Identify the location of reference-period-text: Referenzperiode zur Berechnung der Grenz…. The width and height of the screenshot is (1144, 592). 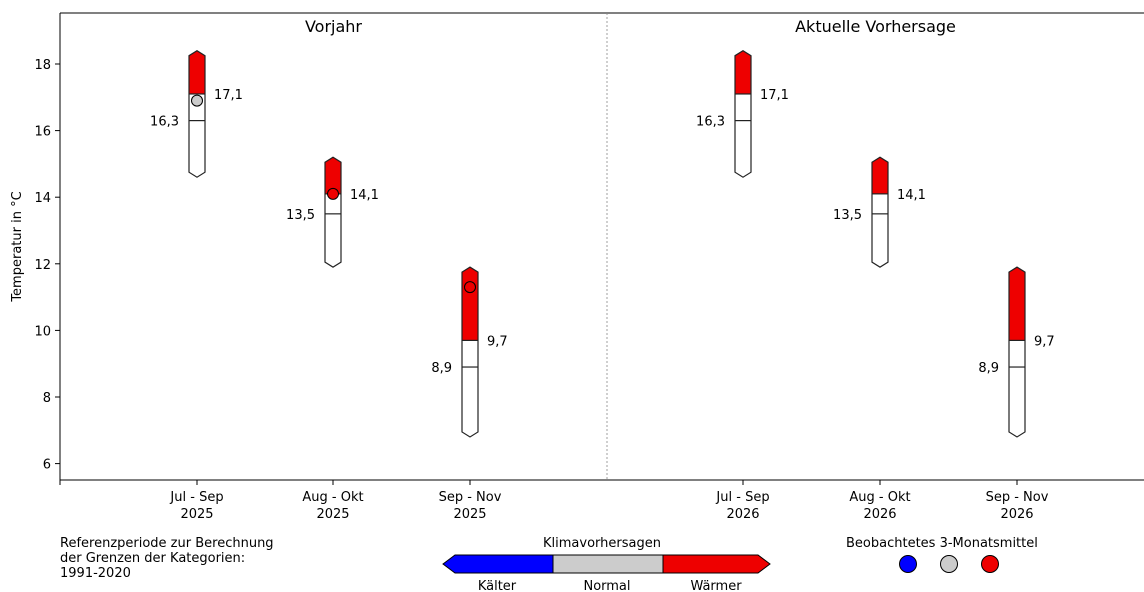
(167, 558).